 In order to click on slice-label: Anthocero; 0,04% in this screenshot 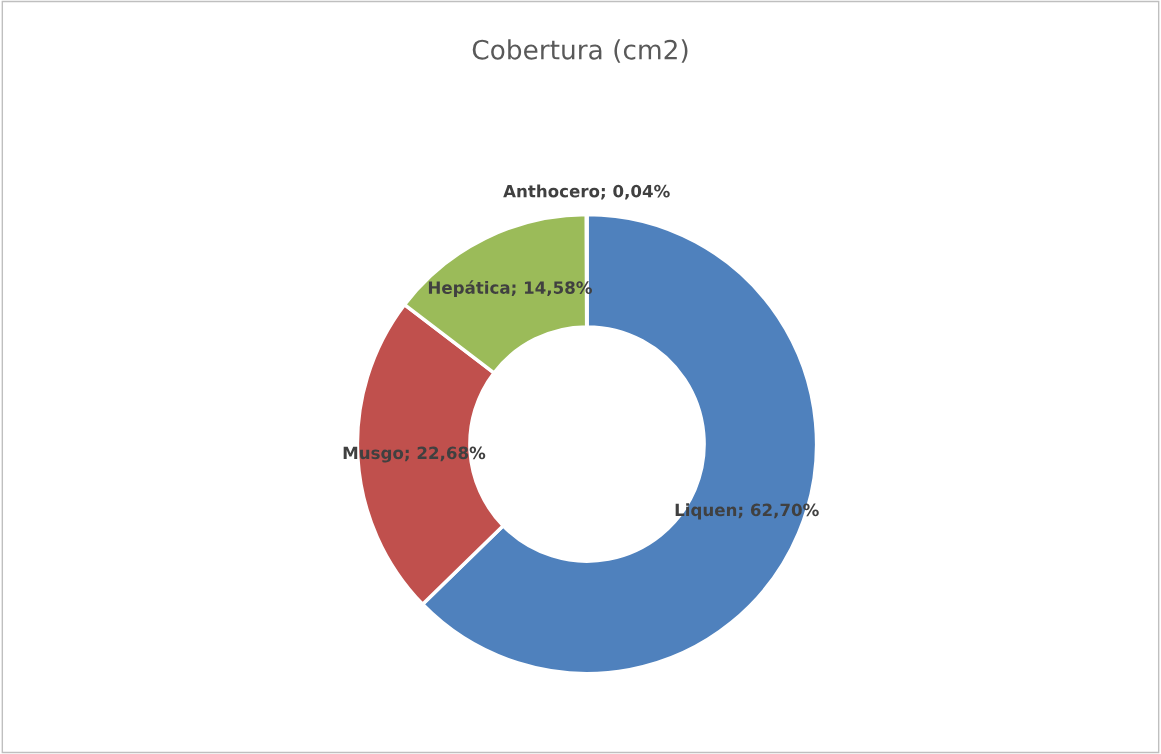, I will do `click(586, 192)`.